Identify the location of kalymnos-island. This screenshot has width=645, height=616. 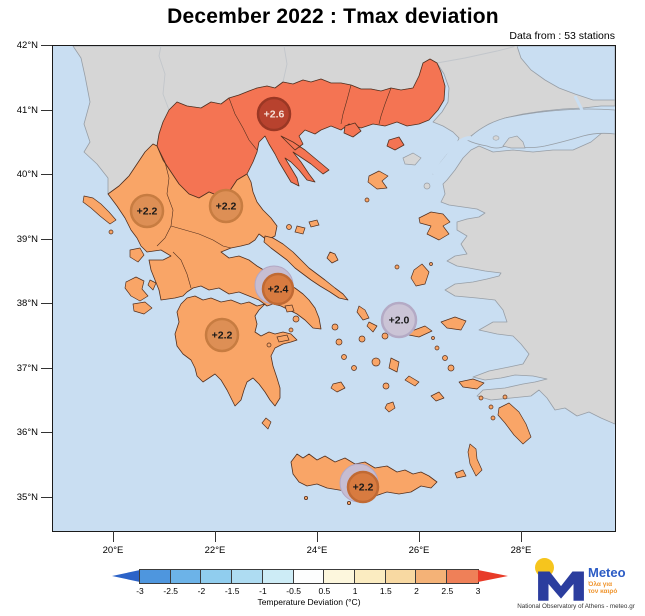
(451, 368).